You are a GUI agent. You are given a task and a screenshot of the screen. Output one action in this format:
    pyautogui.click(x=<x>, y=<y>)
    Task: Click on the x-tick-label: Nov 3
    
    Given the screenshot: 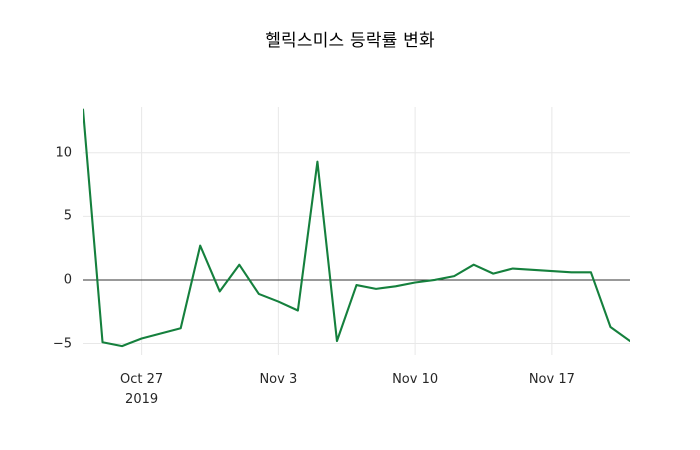 What is the action you would take?
    pyautogui.click(x=278, y=380)
    